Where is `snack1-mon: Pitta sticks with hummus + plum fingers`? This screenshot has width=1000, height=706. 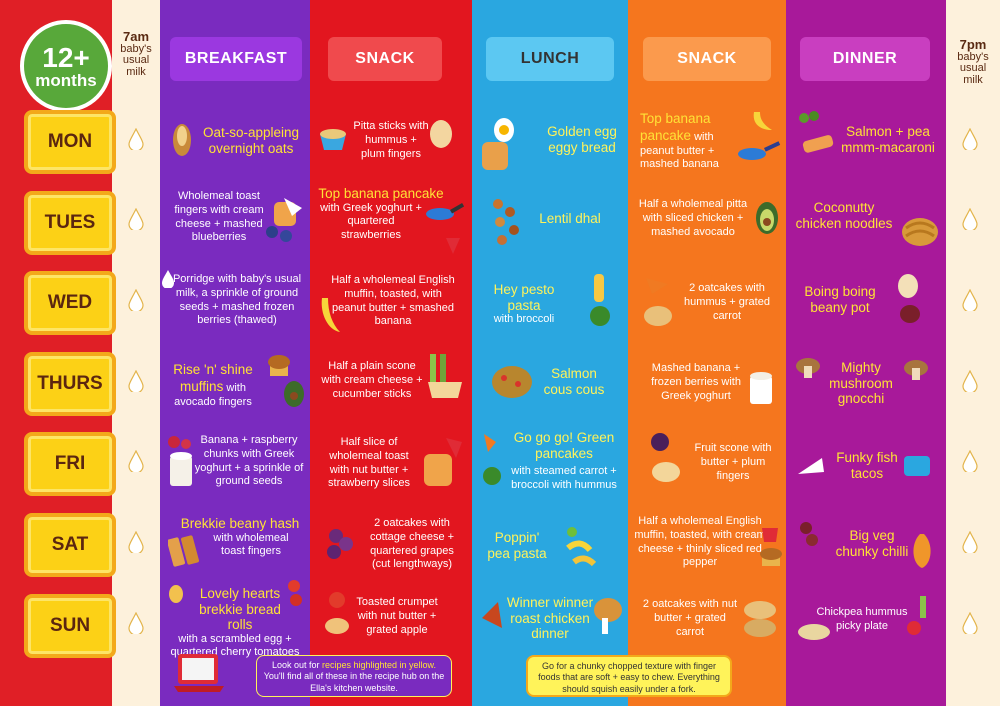
snack1-mon: Pitta sticks with hummus + plum fingers is located at coordinates (391, 140).